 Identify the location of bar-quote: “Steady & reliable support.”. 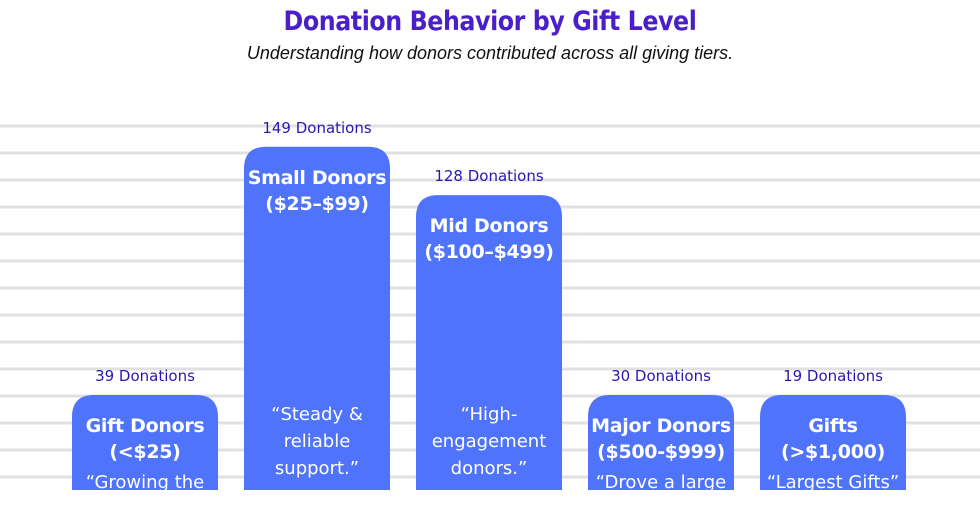
(317, 441).